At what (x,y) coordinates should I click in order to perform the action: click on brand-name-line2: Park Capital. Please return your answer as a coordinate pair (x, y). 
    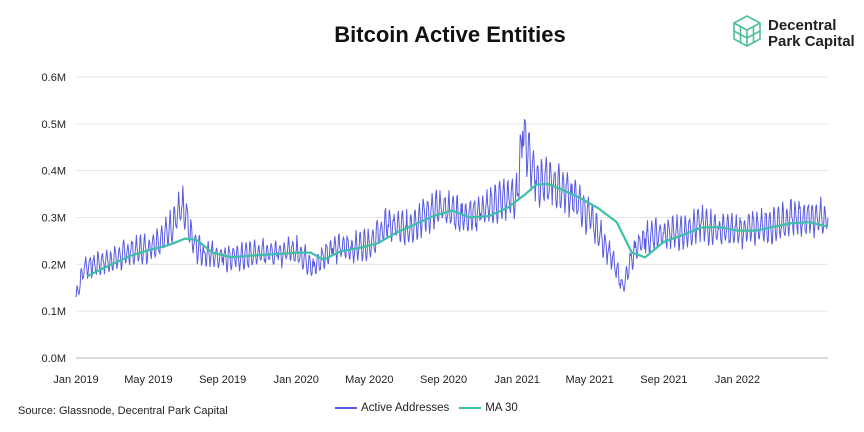
    Looking at the image, I should click on (811, 41).